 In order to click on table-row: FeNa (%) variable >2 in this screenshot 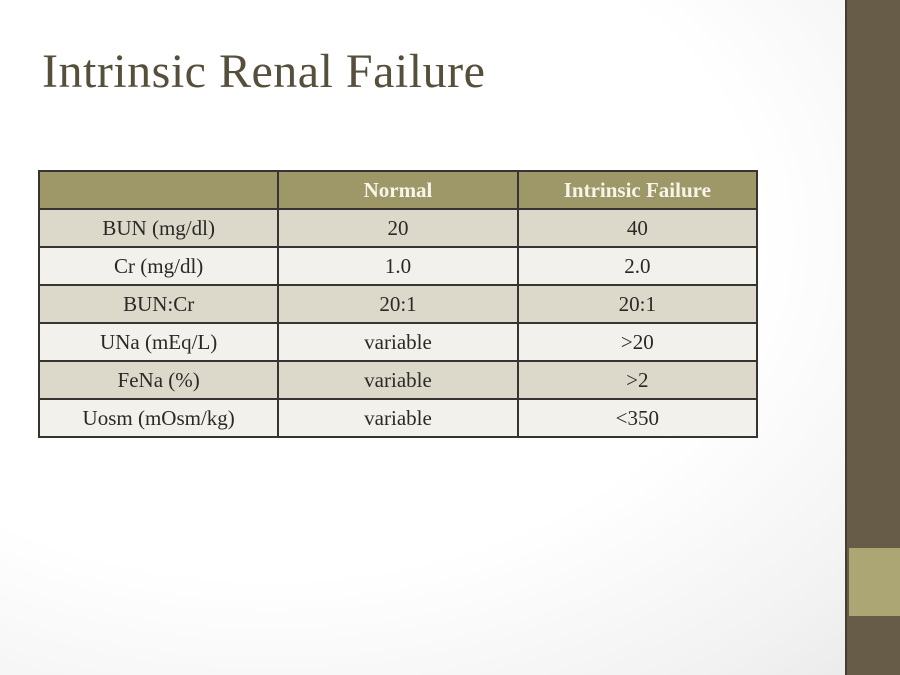, I will do `click(398, 380)`.